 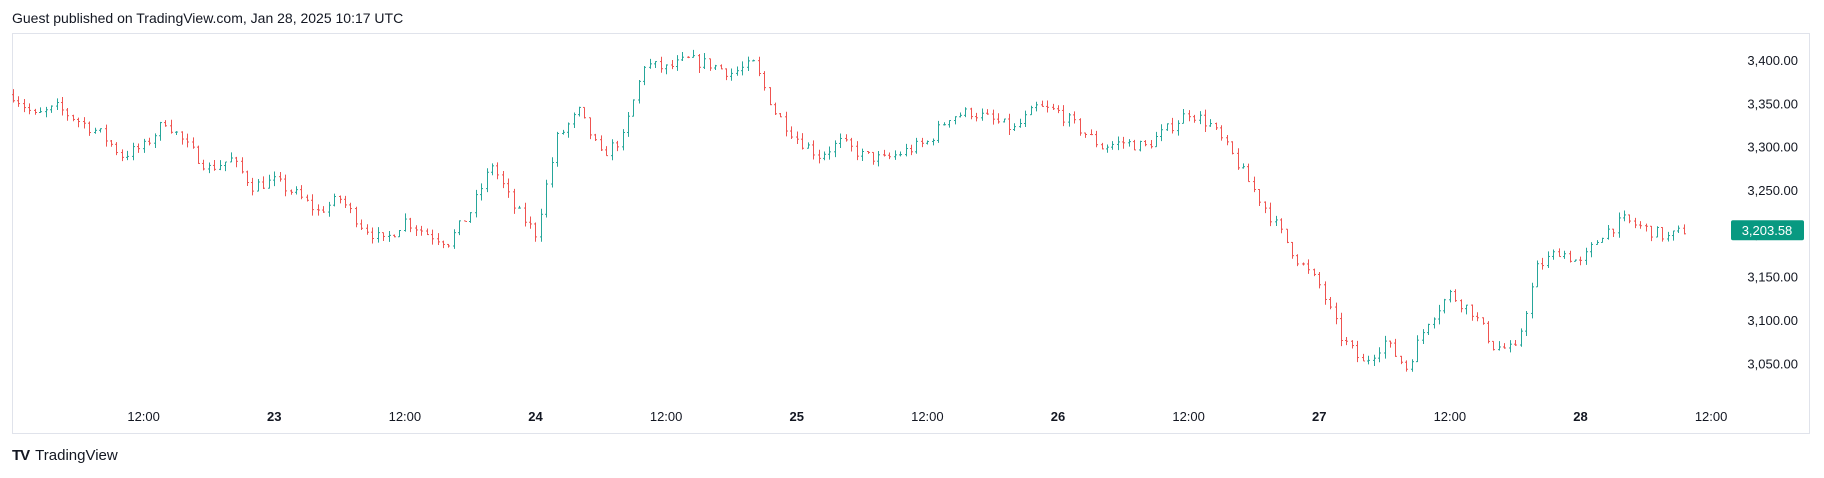 I want to click on x-tick-label: 24, so click(x=535, y=416).